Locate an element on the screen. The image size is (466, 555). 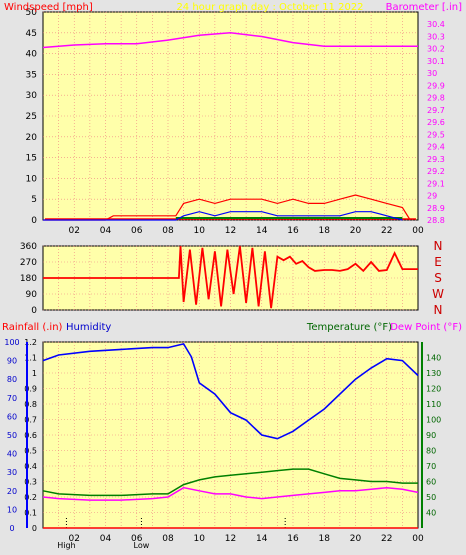
y-tick-label-rain: 0.7 is located at coordinates (30, 420).